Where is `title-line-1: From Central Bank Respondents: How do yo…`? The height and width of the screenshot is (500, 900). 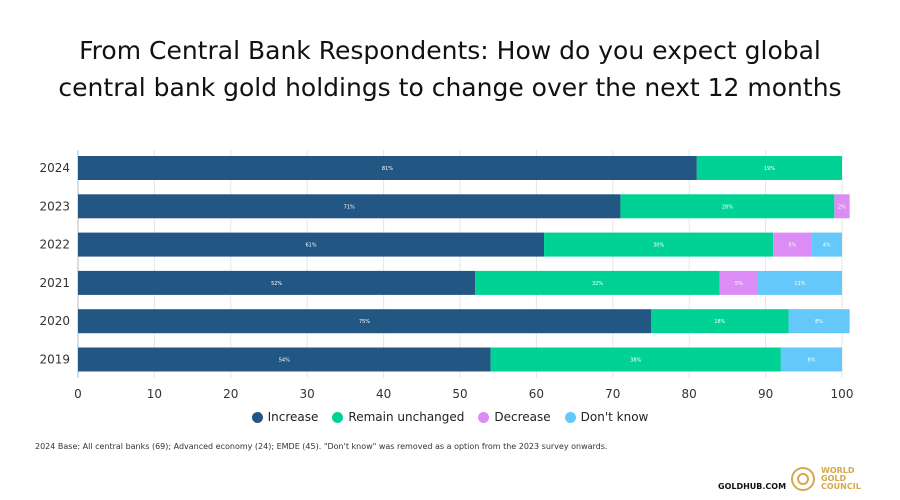
title-line-1: From Central Bank Respondents: How do yo… is located at coordinates (450, 50).